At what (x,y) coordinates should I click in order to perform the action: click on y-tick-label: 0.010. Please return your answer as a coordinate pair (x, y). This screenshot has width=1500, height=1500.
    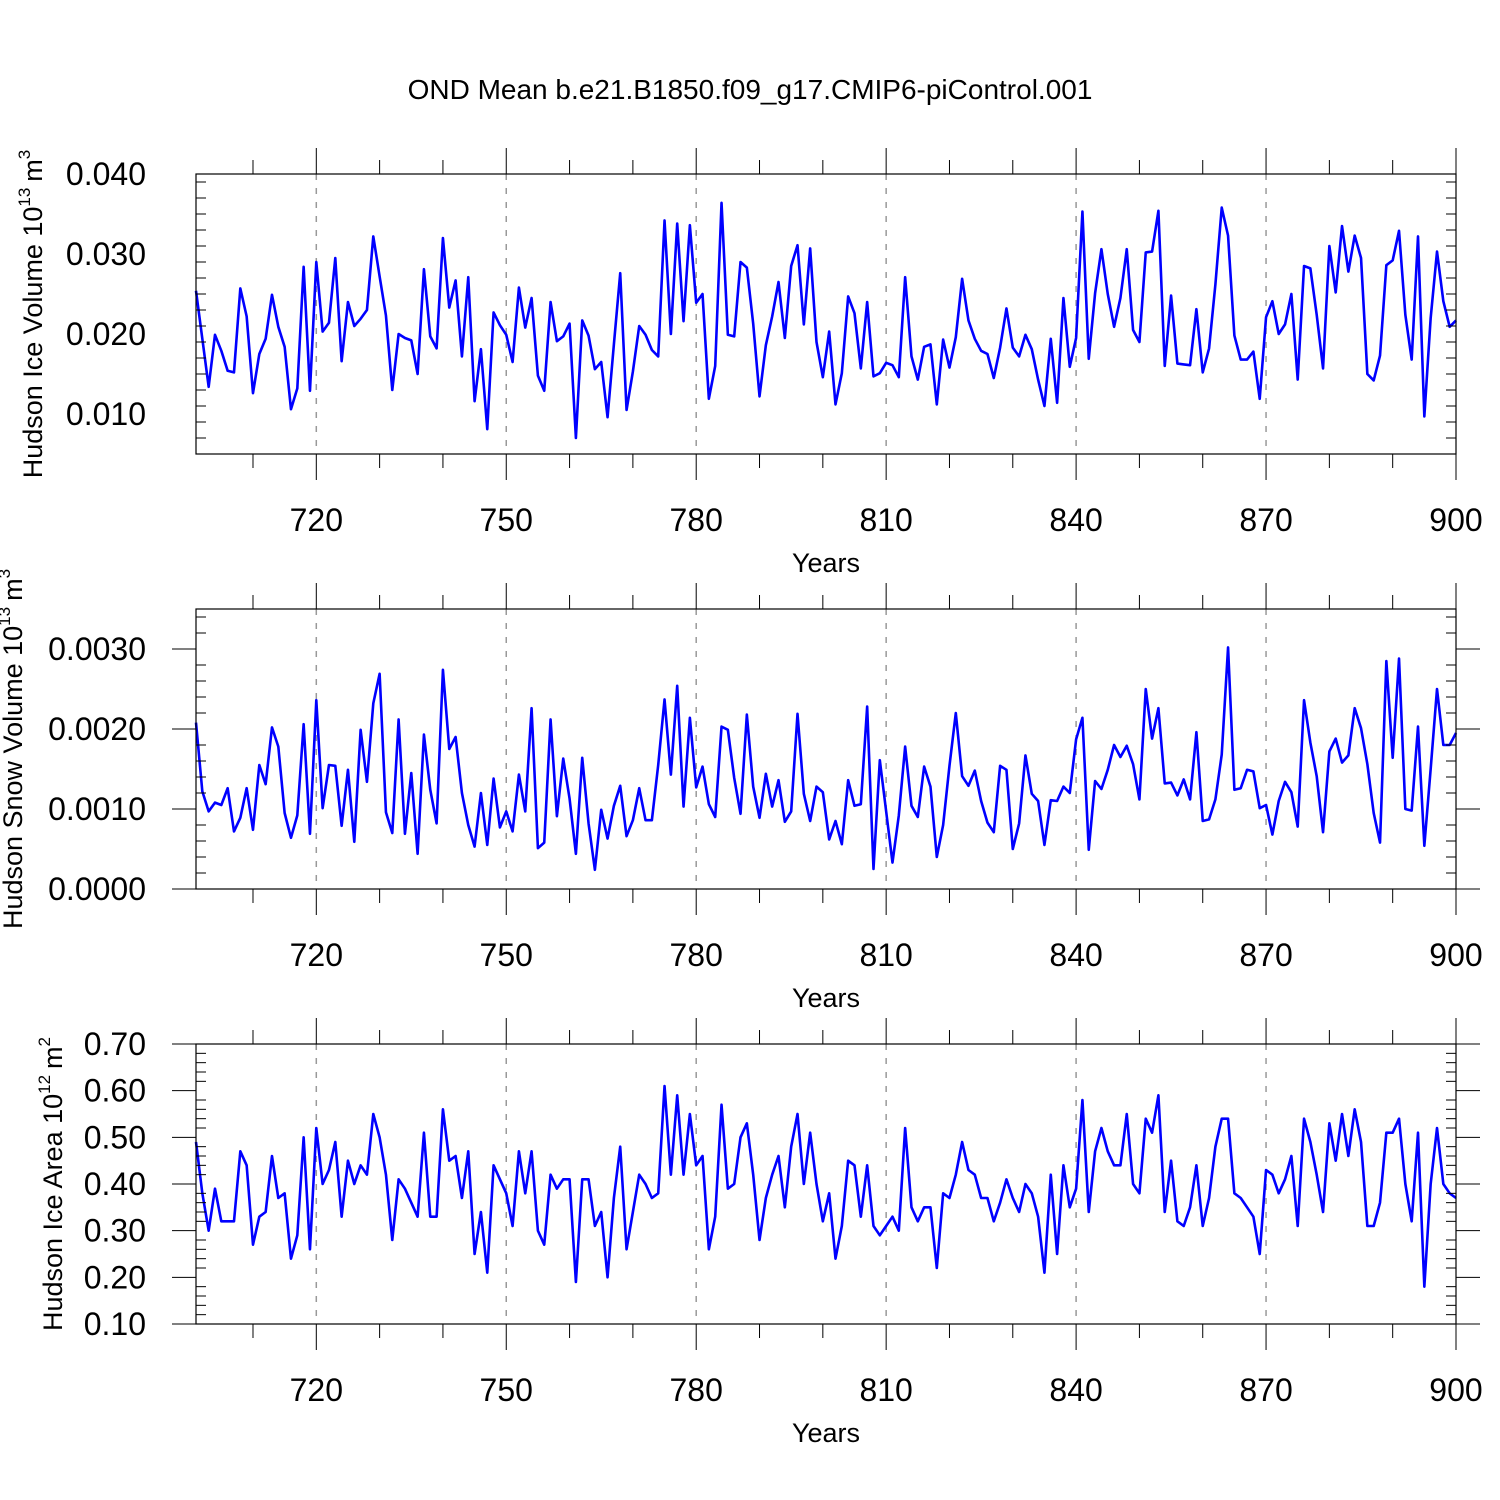
    Looking at the image, I should click on (106, 414).